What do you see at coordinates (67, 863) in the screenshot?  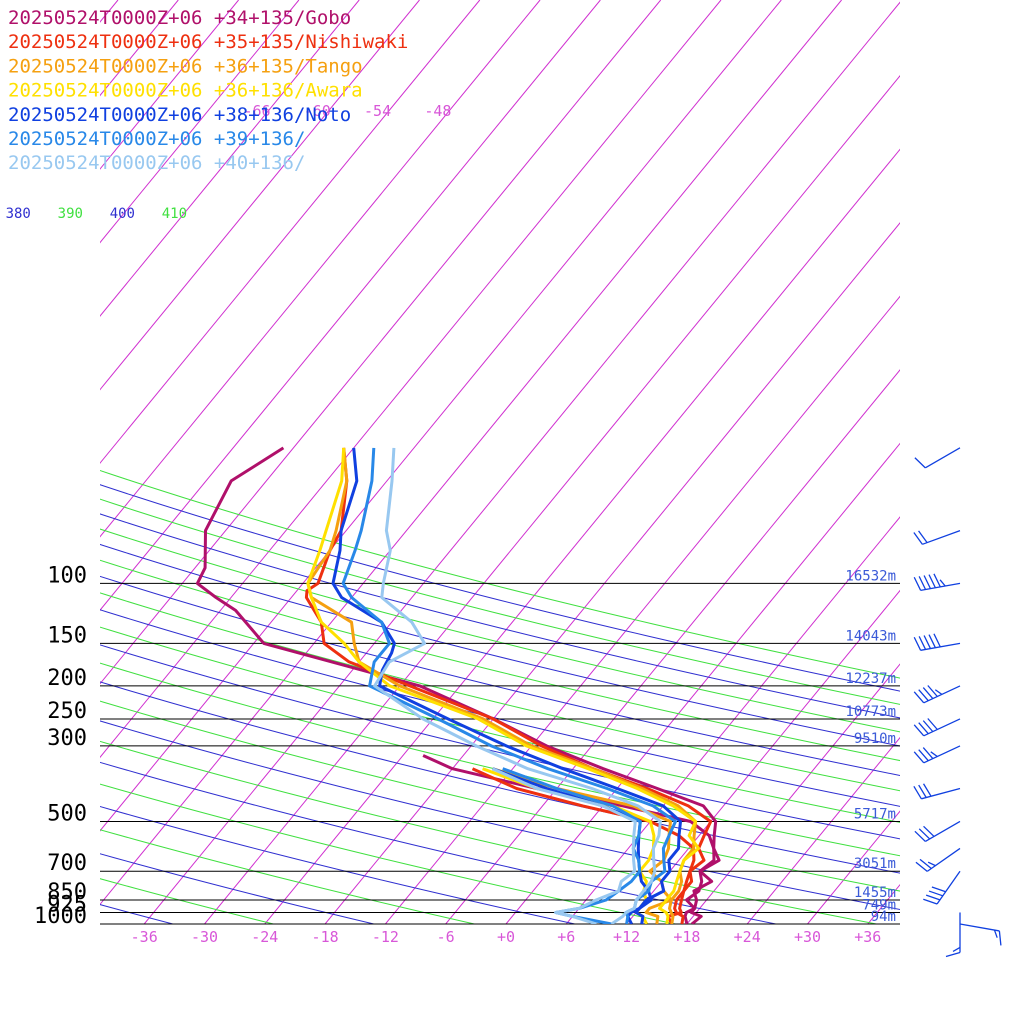 I see `pressure-label: 700` at bounding box center [67, 863].